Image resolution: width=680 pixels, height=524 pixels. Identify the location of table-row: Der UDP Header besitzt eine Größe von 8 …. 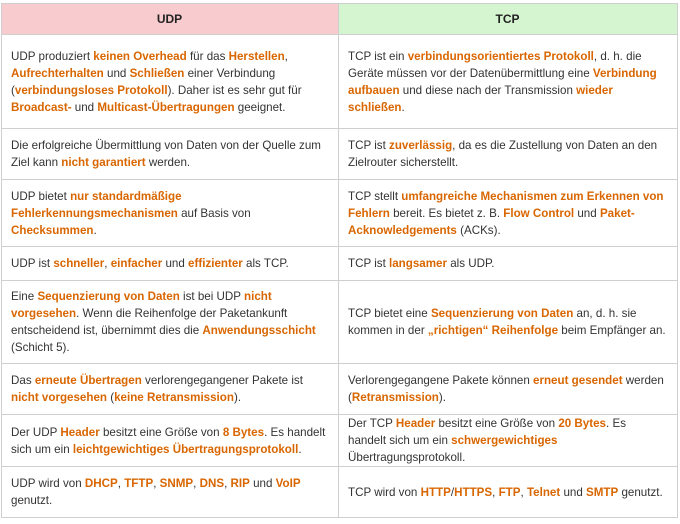
(339, 440).